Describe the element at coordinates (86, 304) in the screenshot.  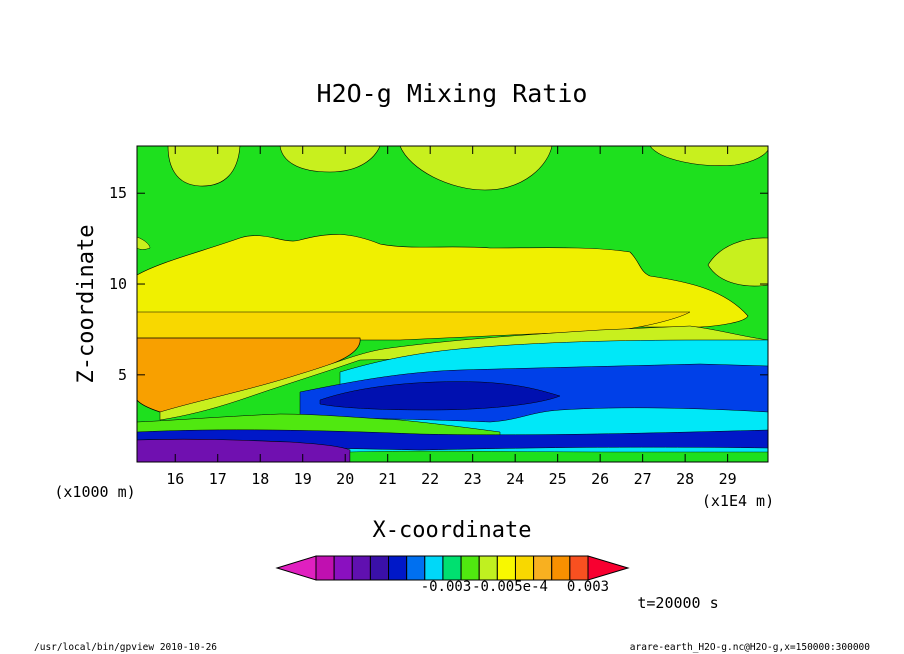
I see `y-axis-label: Z-coordinate` at that location.